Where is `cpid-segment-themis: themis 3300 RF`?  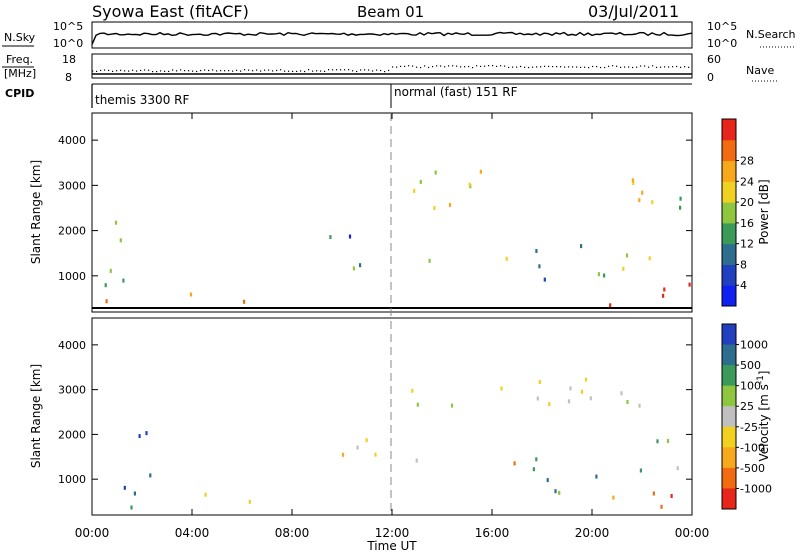 cpid-segment-themis: themis 3300 RF is located at coordinates (142, 100).